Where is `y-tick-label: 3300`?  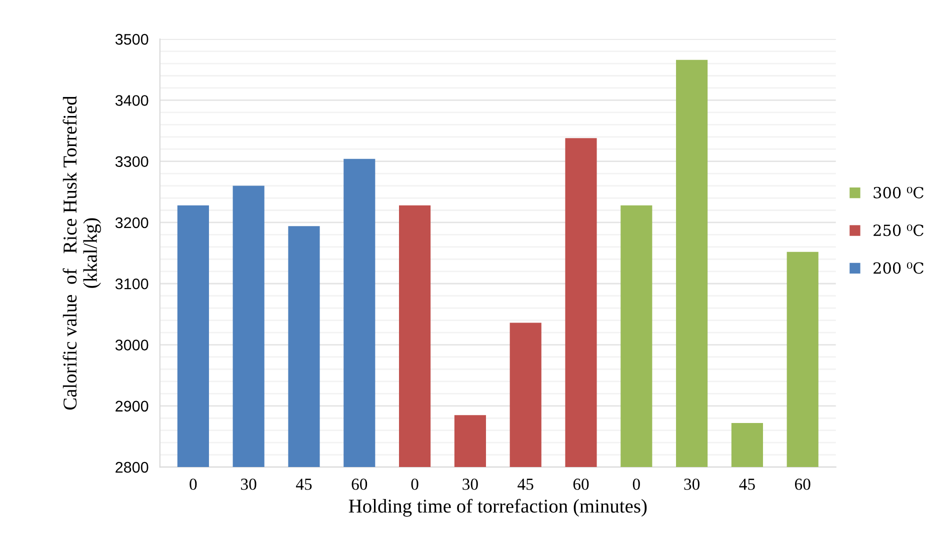
y-tick-label: 3300 is located at coordinates (131, 162).